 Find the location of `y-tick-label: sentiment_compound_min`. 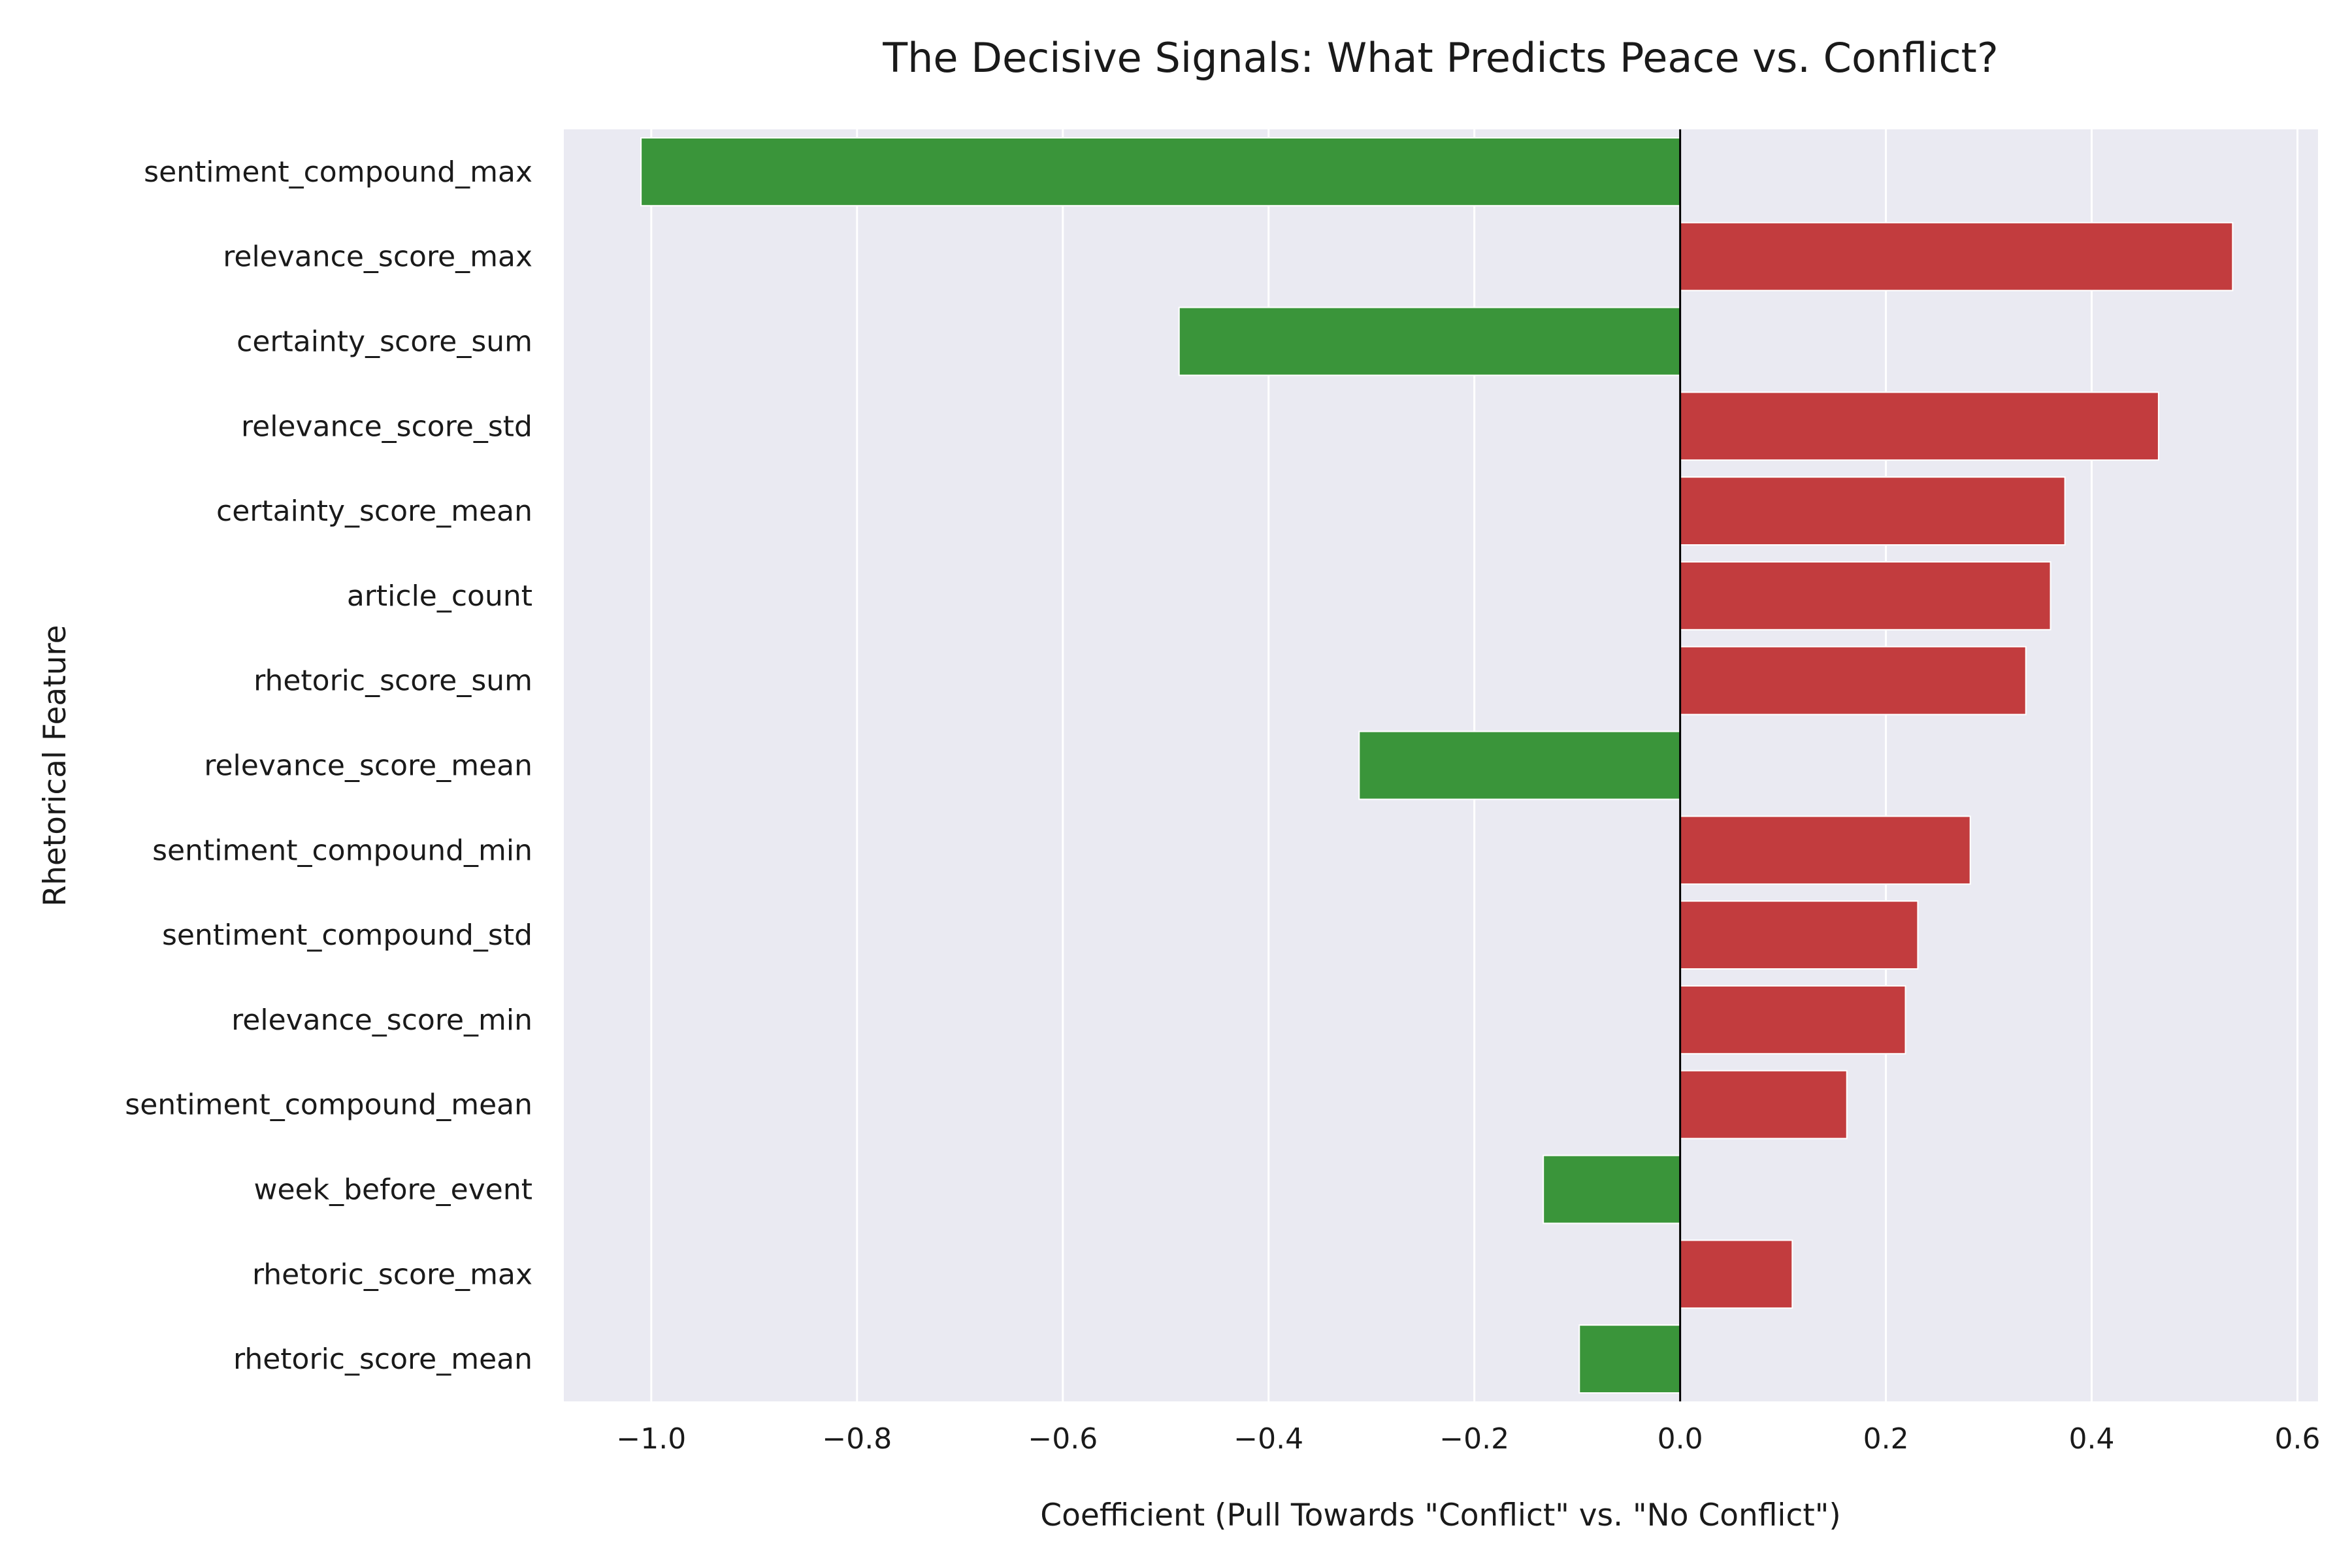

y-tick-label: sentiment_compound_min is located at coordinates (342, 850).